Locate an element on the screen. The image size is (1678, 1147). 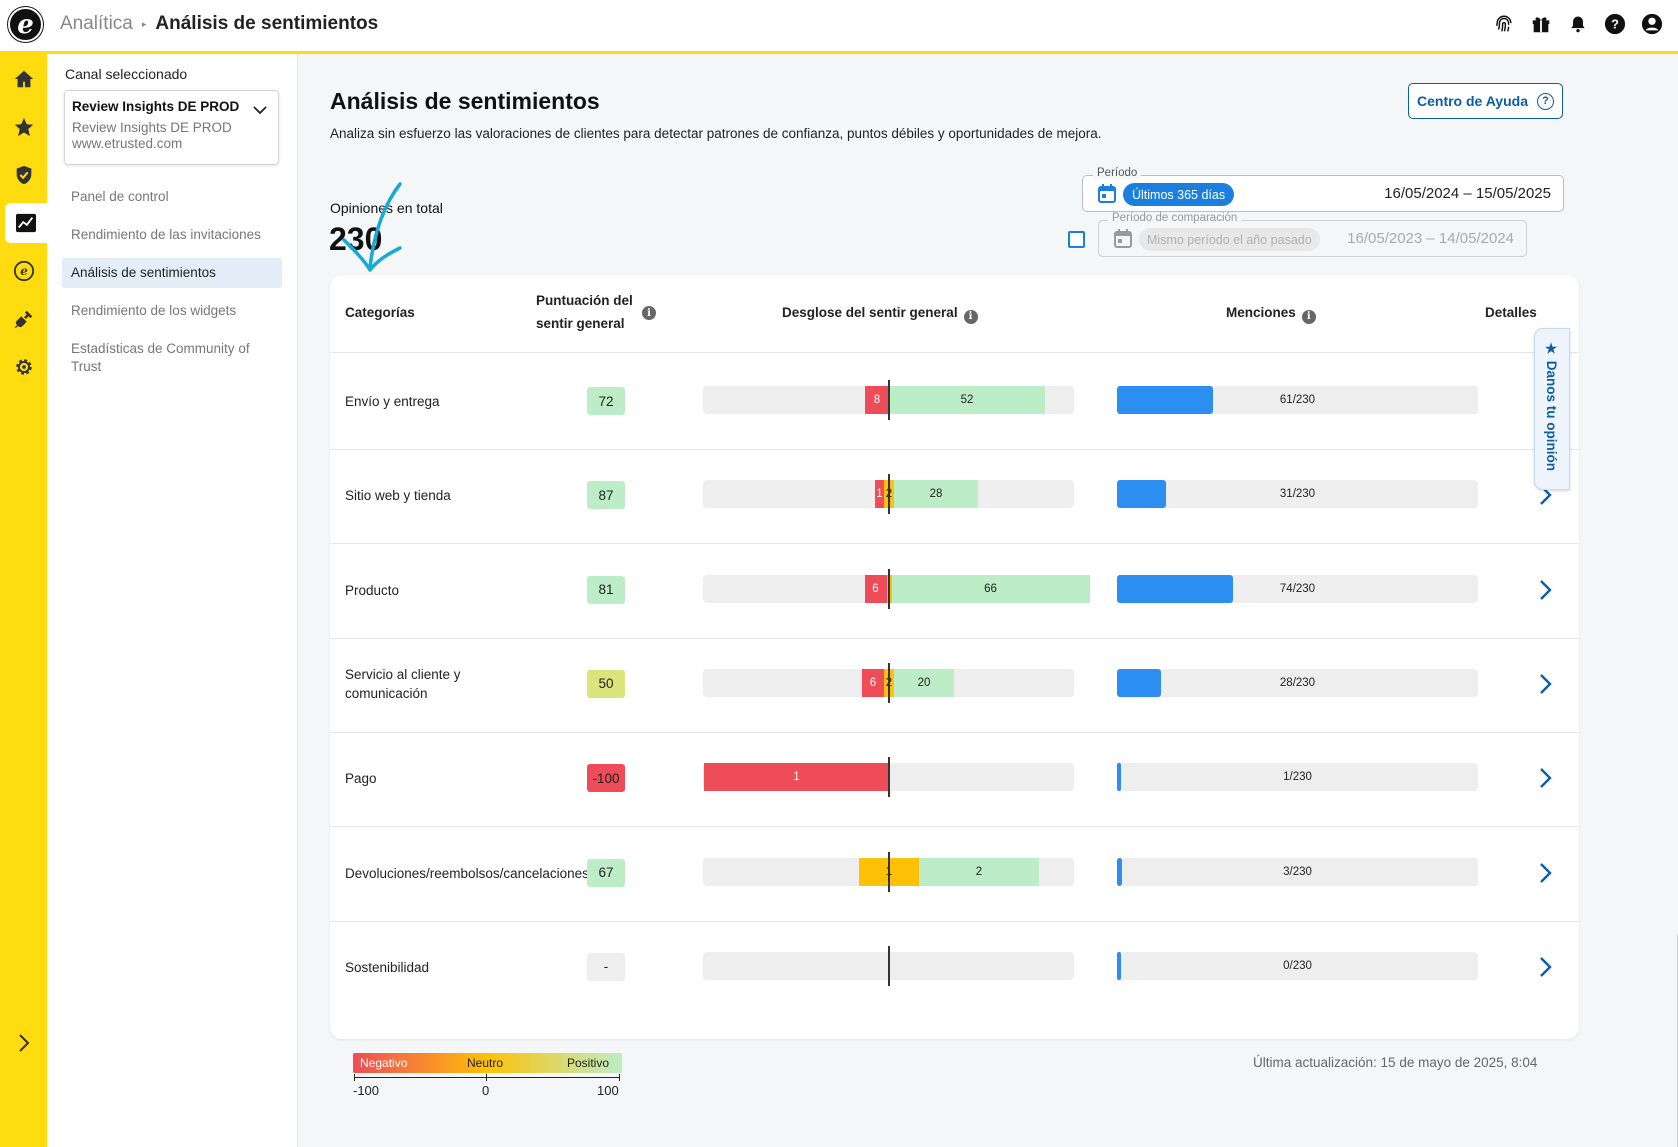
category-name: Producto is located at coordinates (372, 590).